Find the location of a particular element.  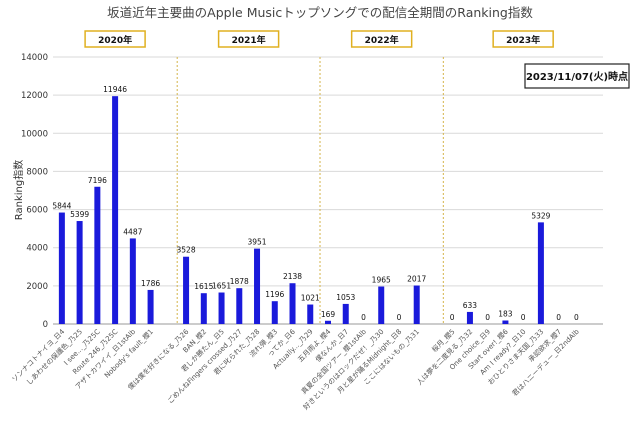

data-label: 169 is located at coordinates (328, 314).